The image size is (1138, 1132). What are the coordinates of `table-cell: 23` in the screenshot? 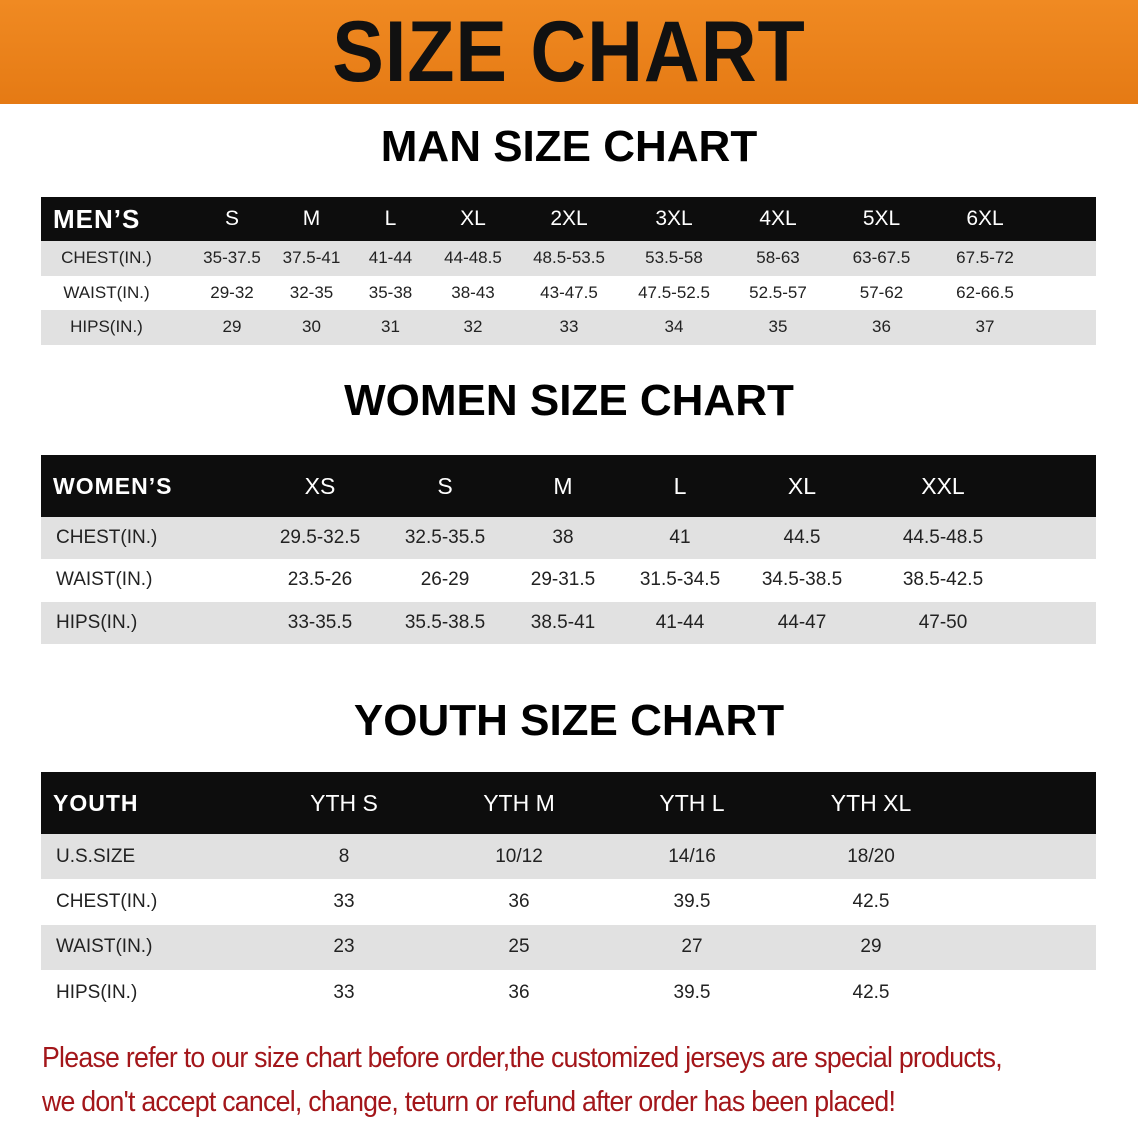 It's located at (344, 947).